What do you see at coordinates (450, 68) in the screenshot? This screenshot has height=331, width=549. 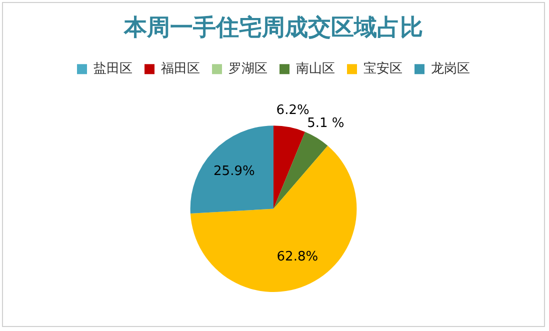 I see `legend-label: 龙岗区` at bounding box center [450, 68].